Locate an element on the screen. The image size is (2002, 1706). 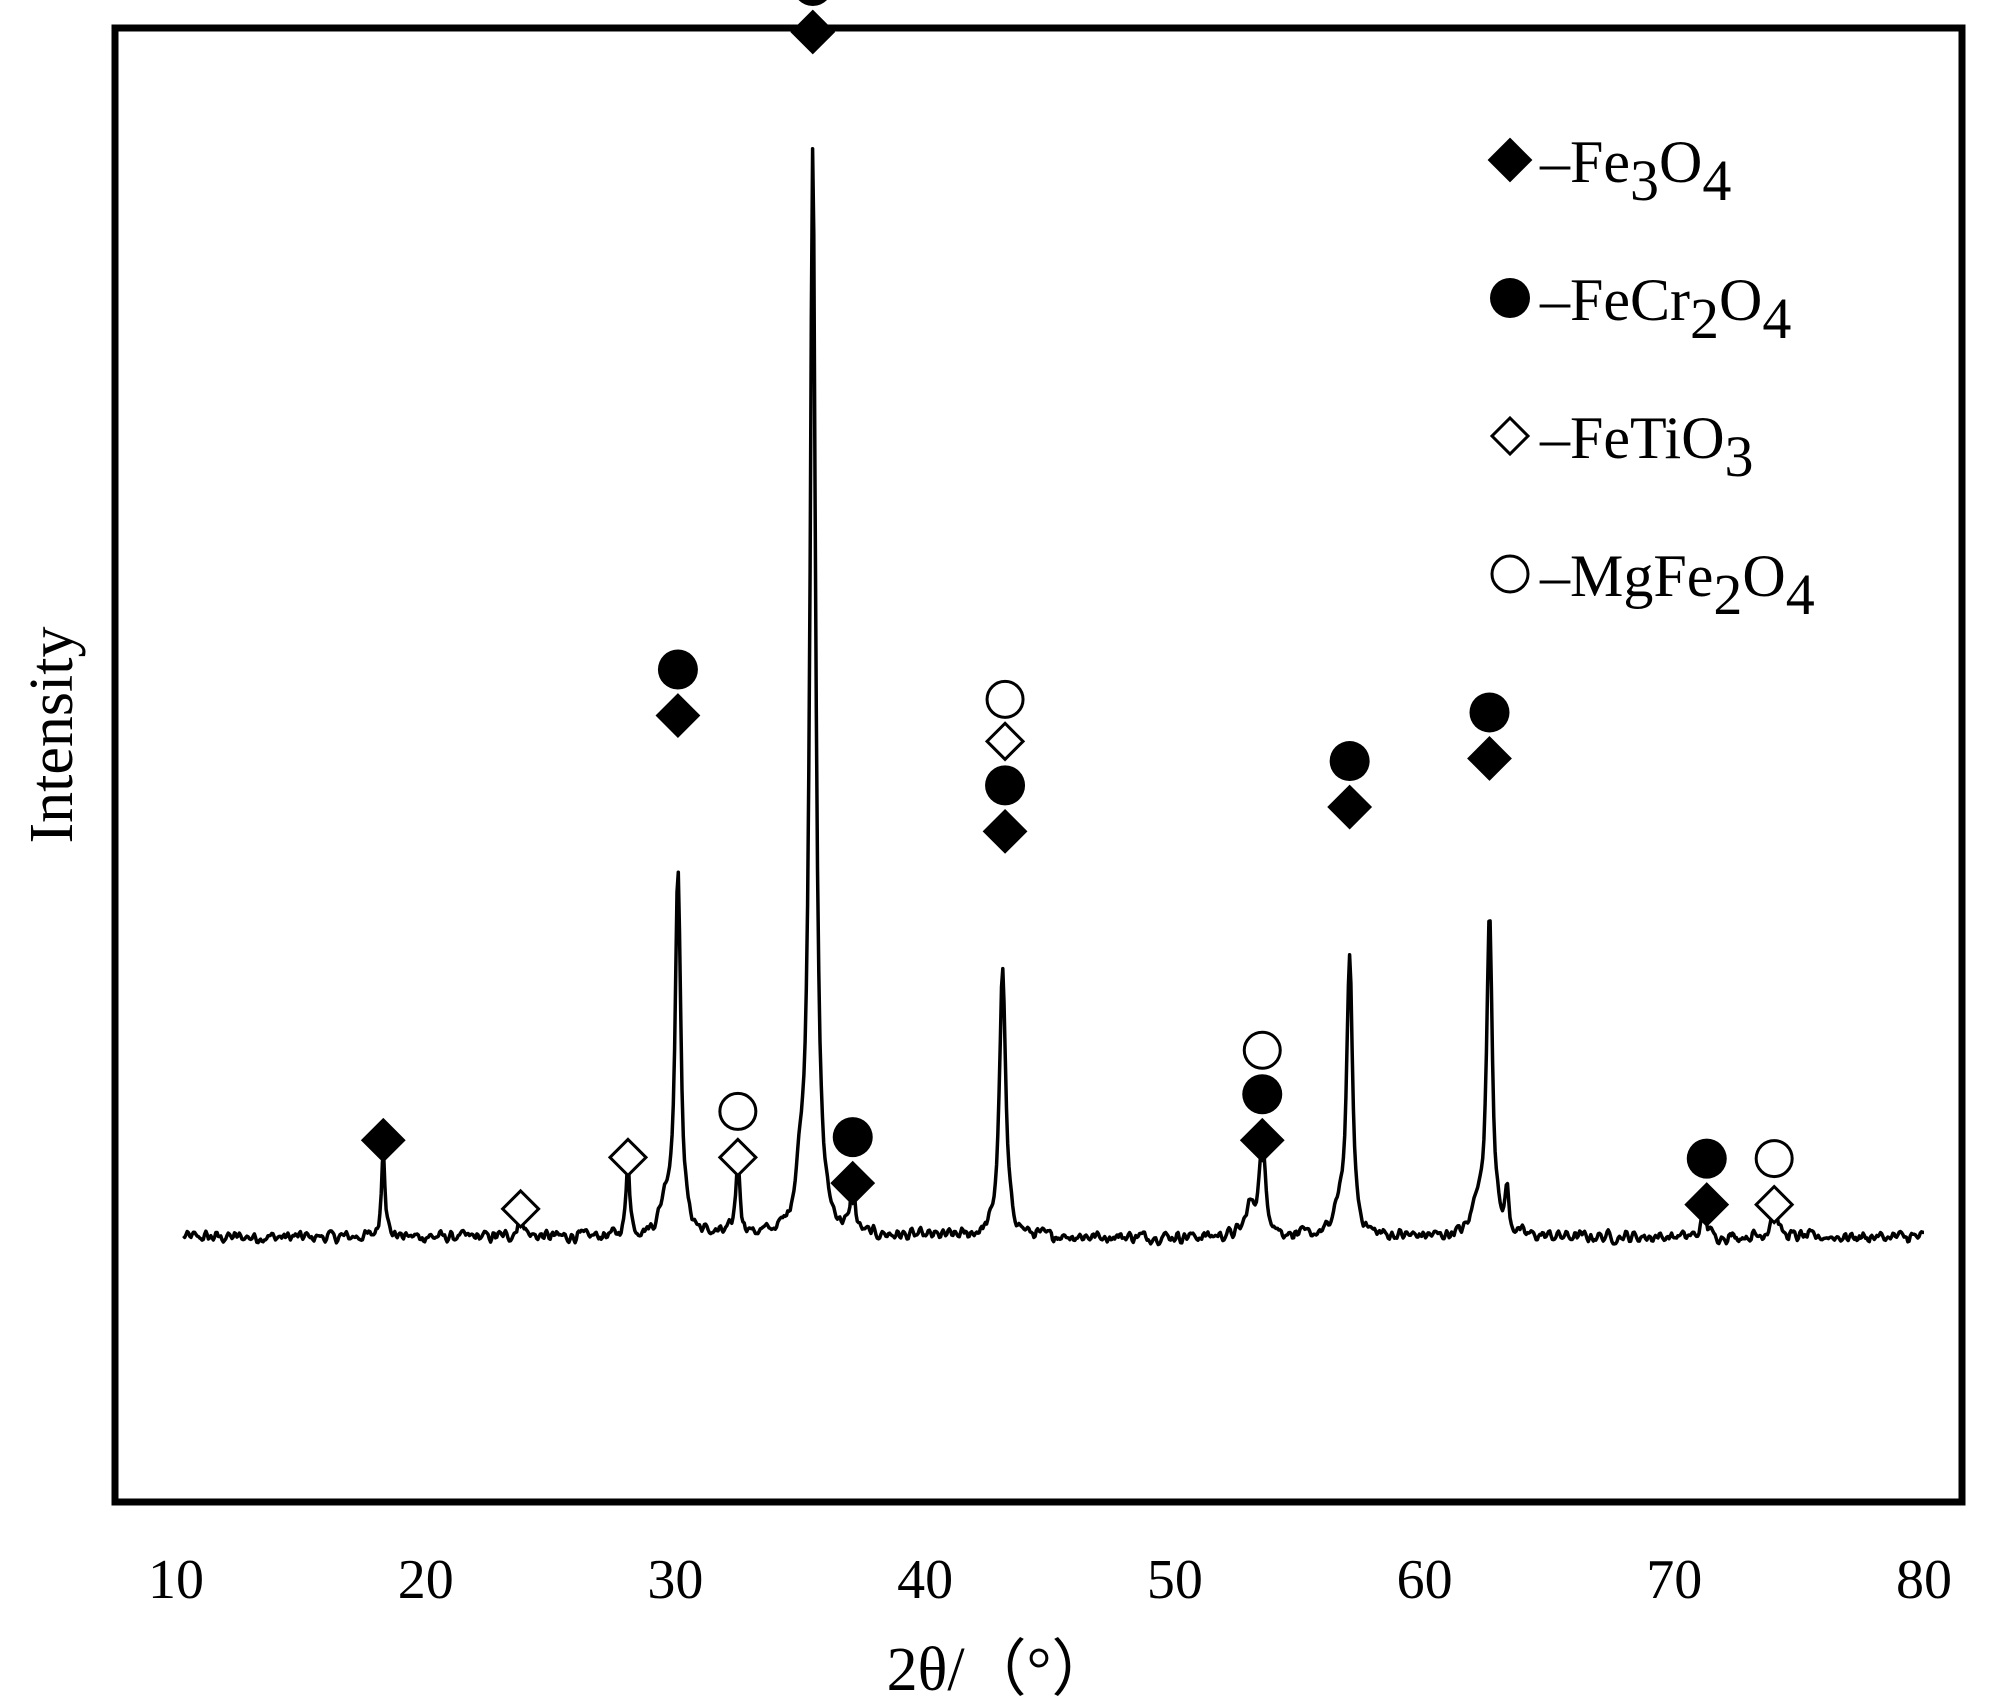
x-tick-label: 20 is located at coordinates (426, 1580).